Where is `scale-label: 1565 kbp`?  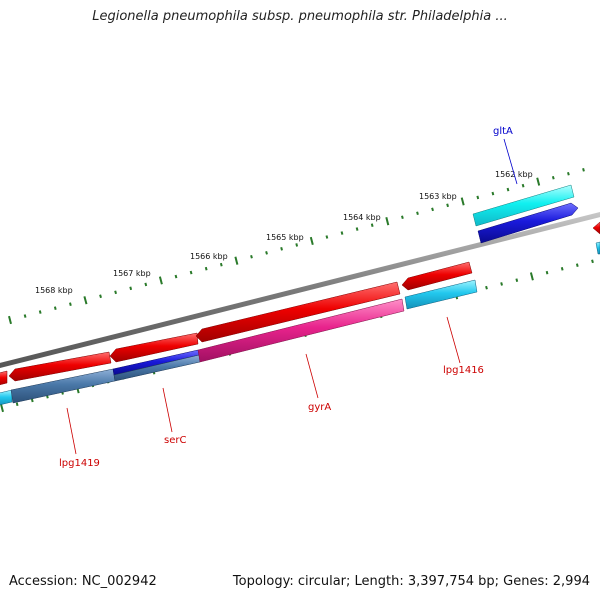 scale-label: 1565 kbp is located at coordinates (285, 237).